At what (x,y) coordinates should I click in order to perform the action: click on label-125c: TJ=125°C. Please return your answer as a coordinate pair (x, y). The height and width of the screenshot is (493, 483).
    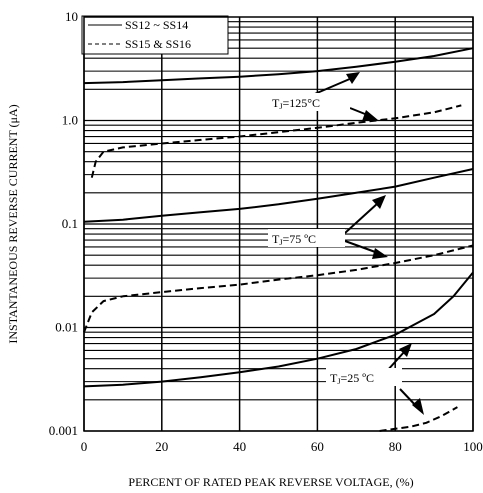
    Looking at the image, I should click on (296, 103).